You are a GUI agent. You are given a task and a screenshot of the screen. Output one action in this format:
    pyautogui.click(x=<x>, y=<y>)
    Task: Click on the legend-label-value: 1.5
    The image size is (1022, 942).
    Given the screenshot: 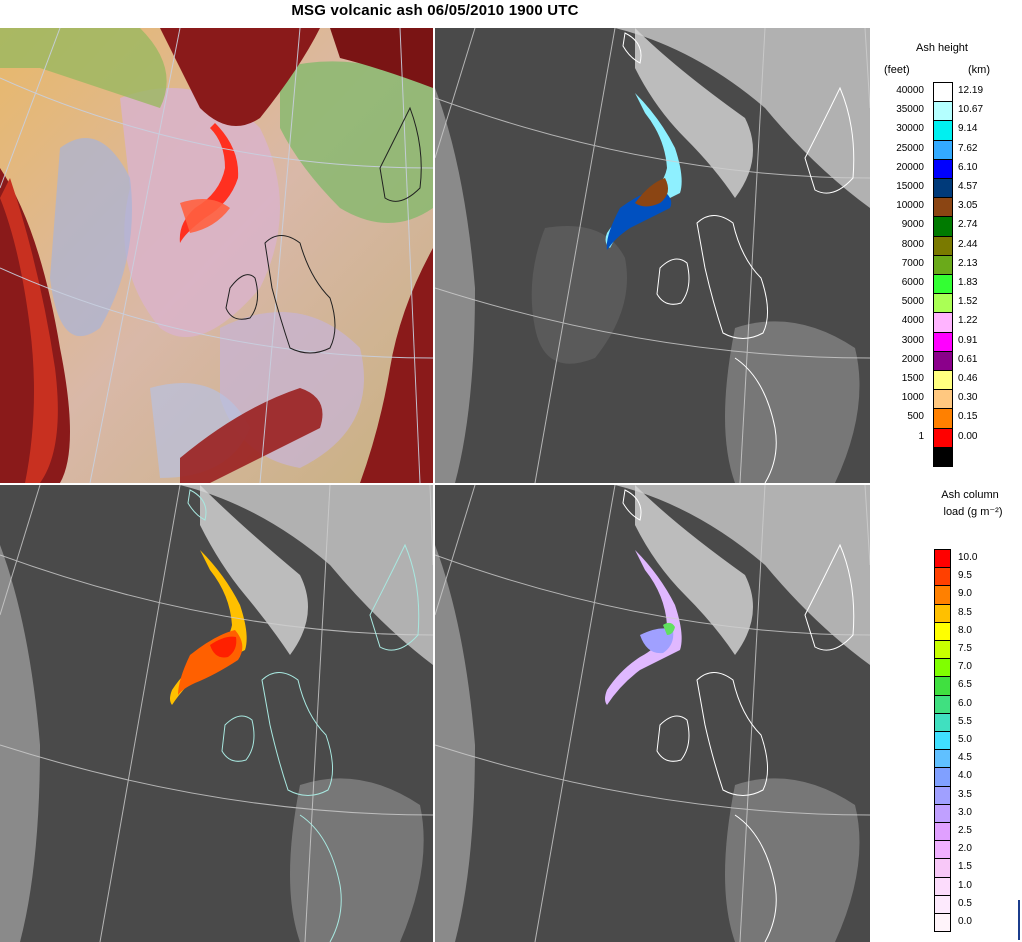 What is the action you would take?
    pyautogui.click(x=965, y=867)
    